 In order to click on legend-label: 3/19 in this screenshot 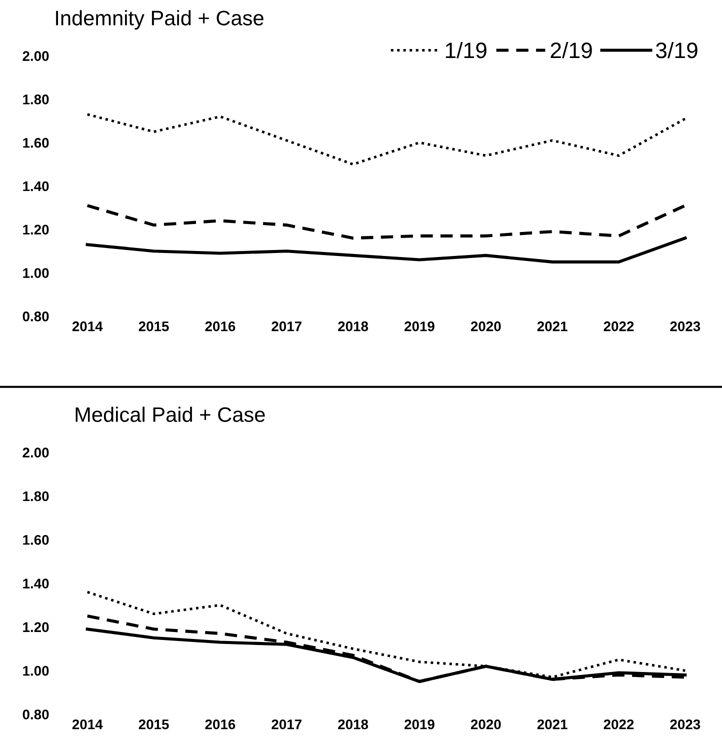, I will do `click(677, 50)`.